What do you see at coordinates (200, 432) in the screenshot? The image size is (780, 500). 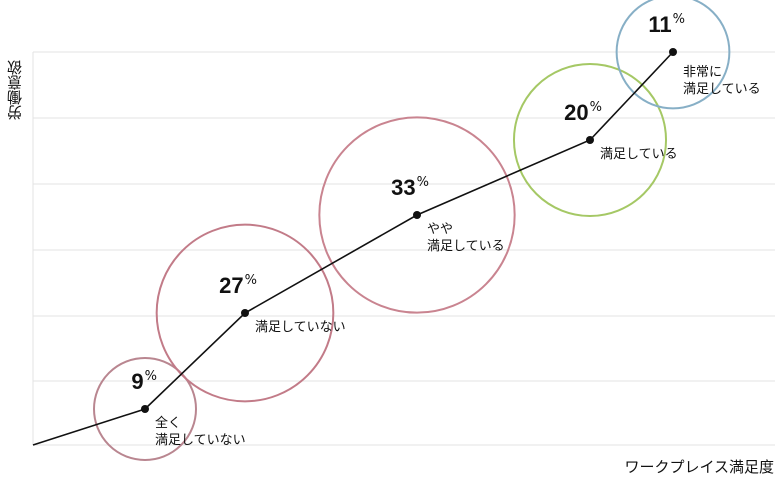 I see `category-label: 全く 満足していない` at bounding box center [200, 432].